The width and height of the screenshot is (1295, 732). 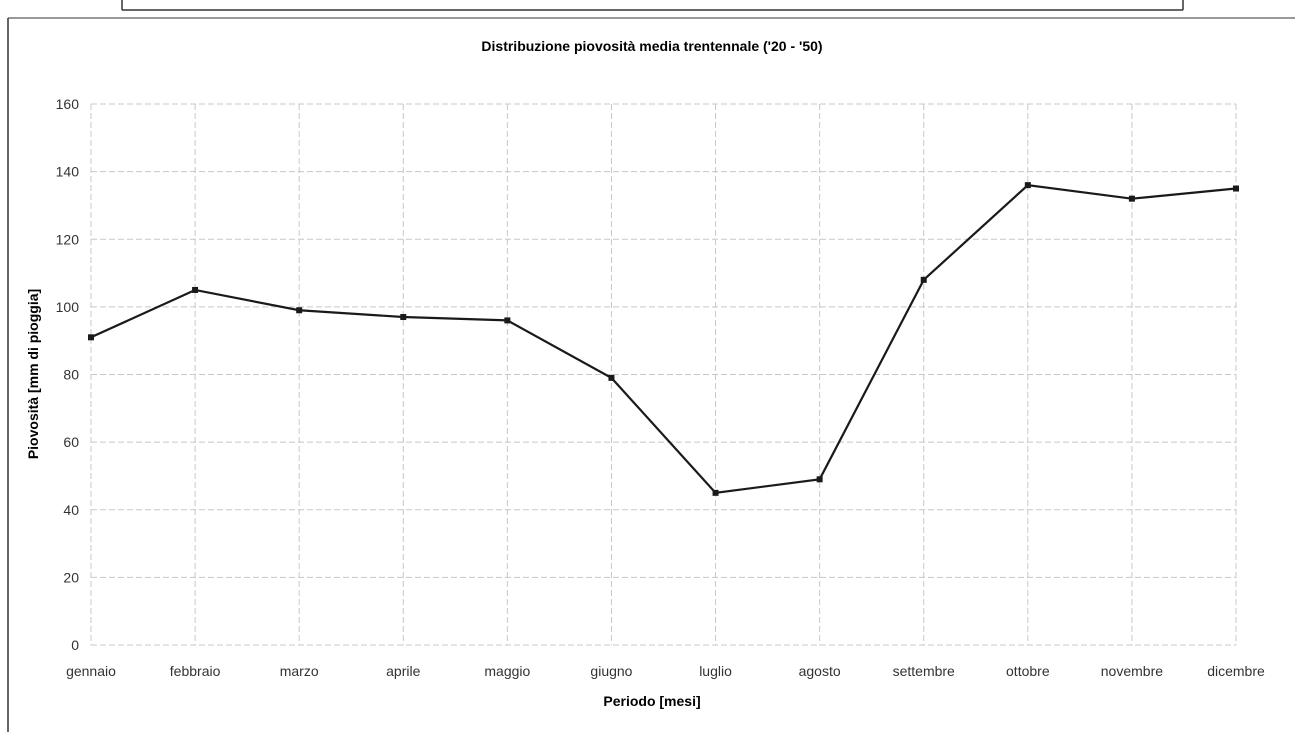 I want to click on y-tick-label: 80, so click(x=71, y=375).